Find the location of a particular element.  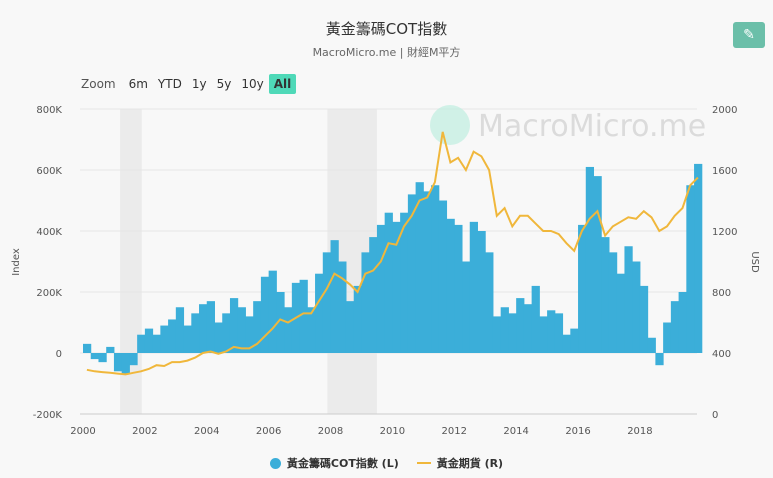

y-left-tick-label: 400K is located at coordinates (49, 232).